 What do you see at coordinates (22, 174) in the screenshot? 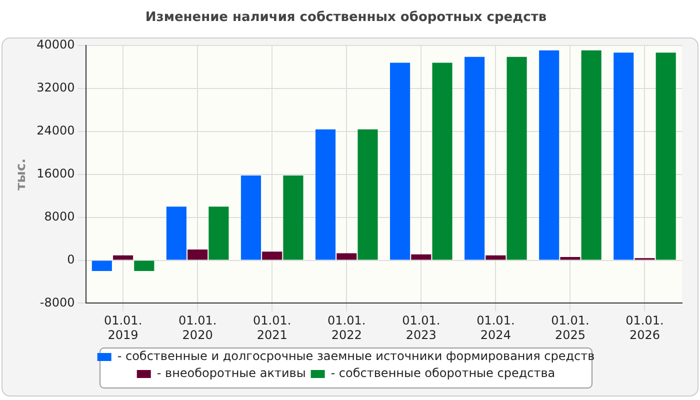
I see `y-axis-title: тыс.` at bounding box center [22, 174].